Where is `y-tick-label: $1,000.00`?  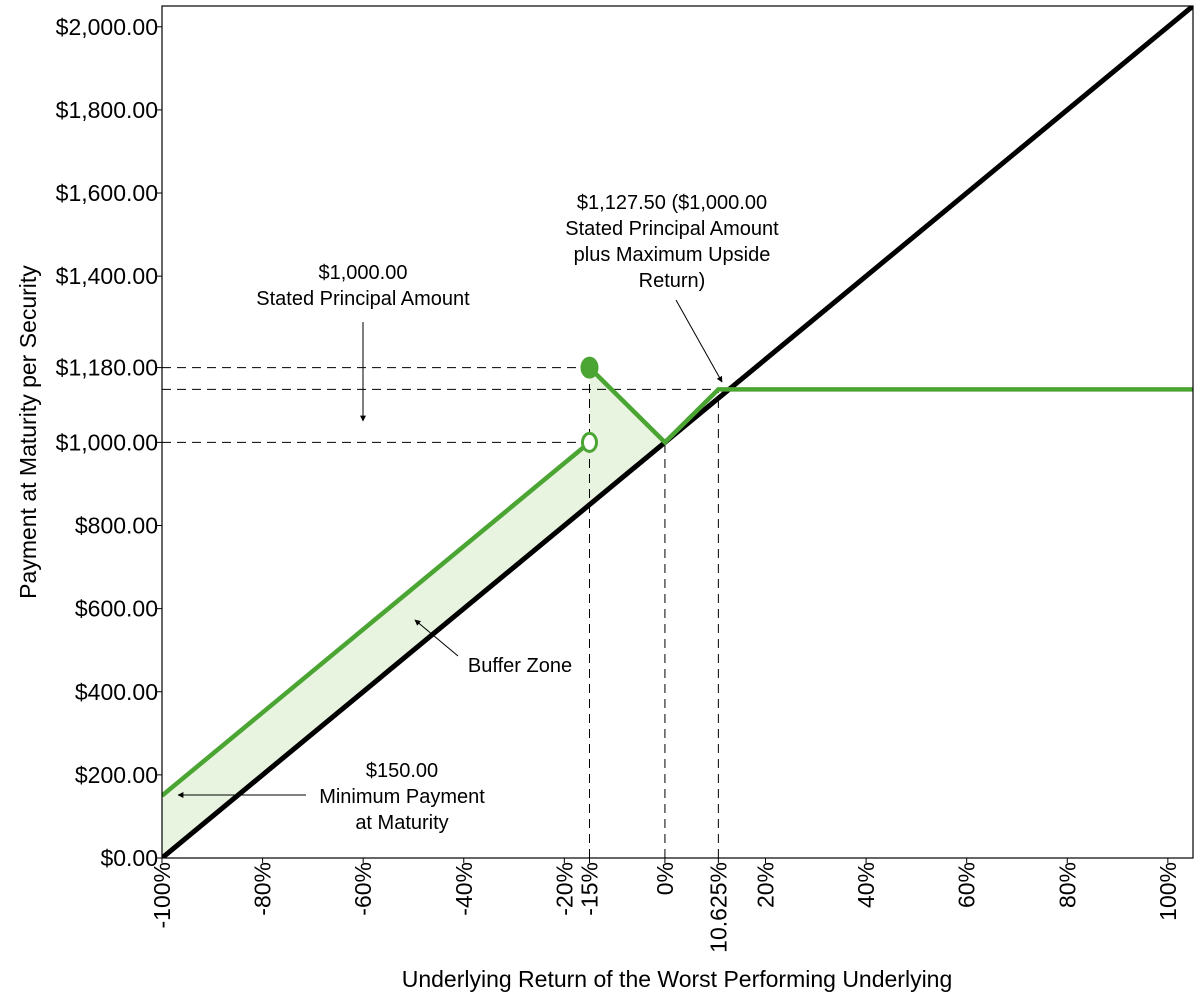 y-tick-label: $1,000.00 is located at coordinates (107, 442).